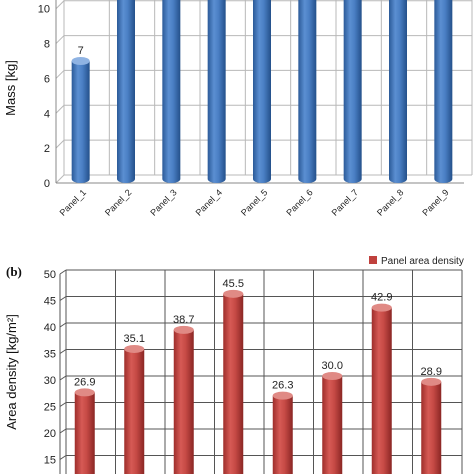 The image size is (474, 474). What do you see at coordinates (14, 271) in the screenshot?
I see `panel-b-label: (b)` at bounding box center [14, 271].